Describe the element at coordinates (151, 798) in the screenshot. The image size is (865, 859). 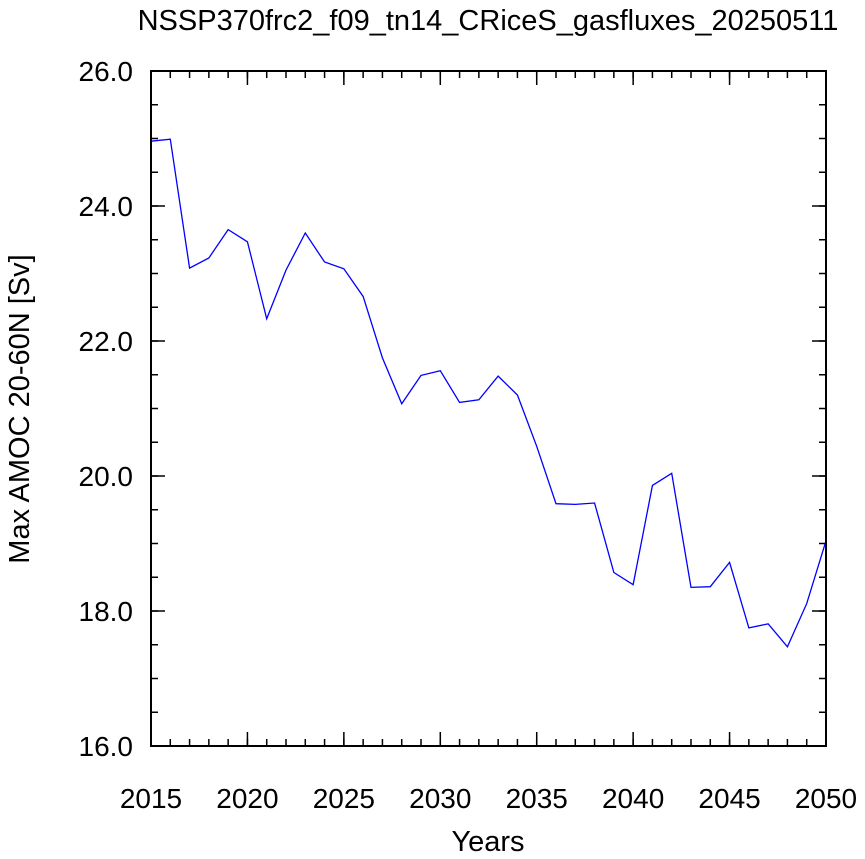
I see `x-tick-label: 2015` at that location.